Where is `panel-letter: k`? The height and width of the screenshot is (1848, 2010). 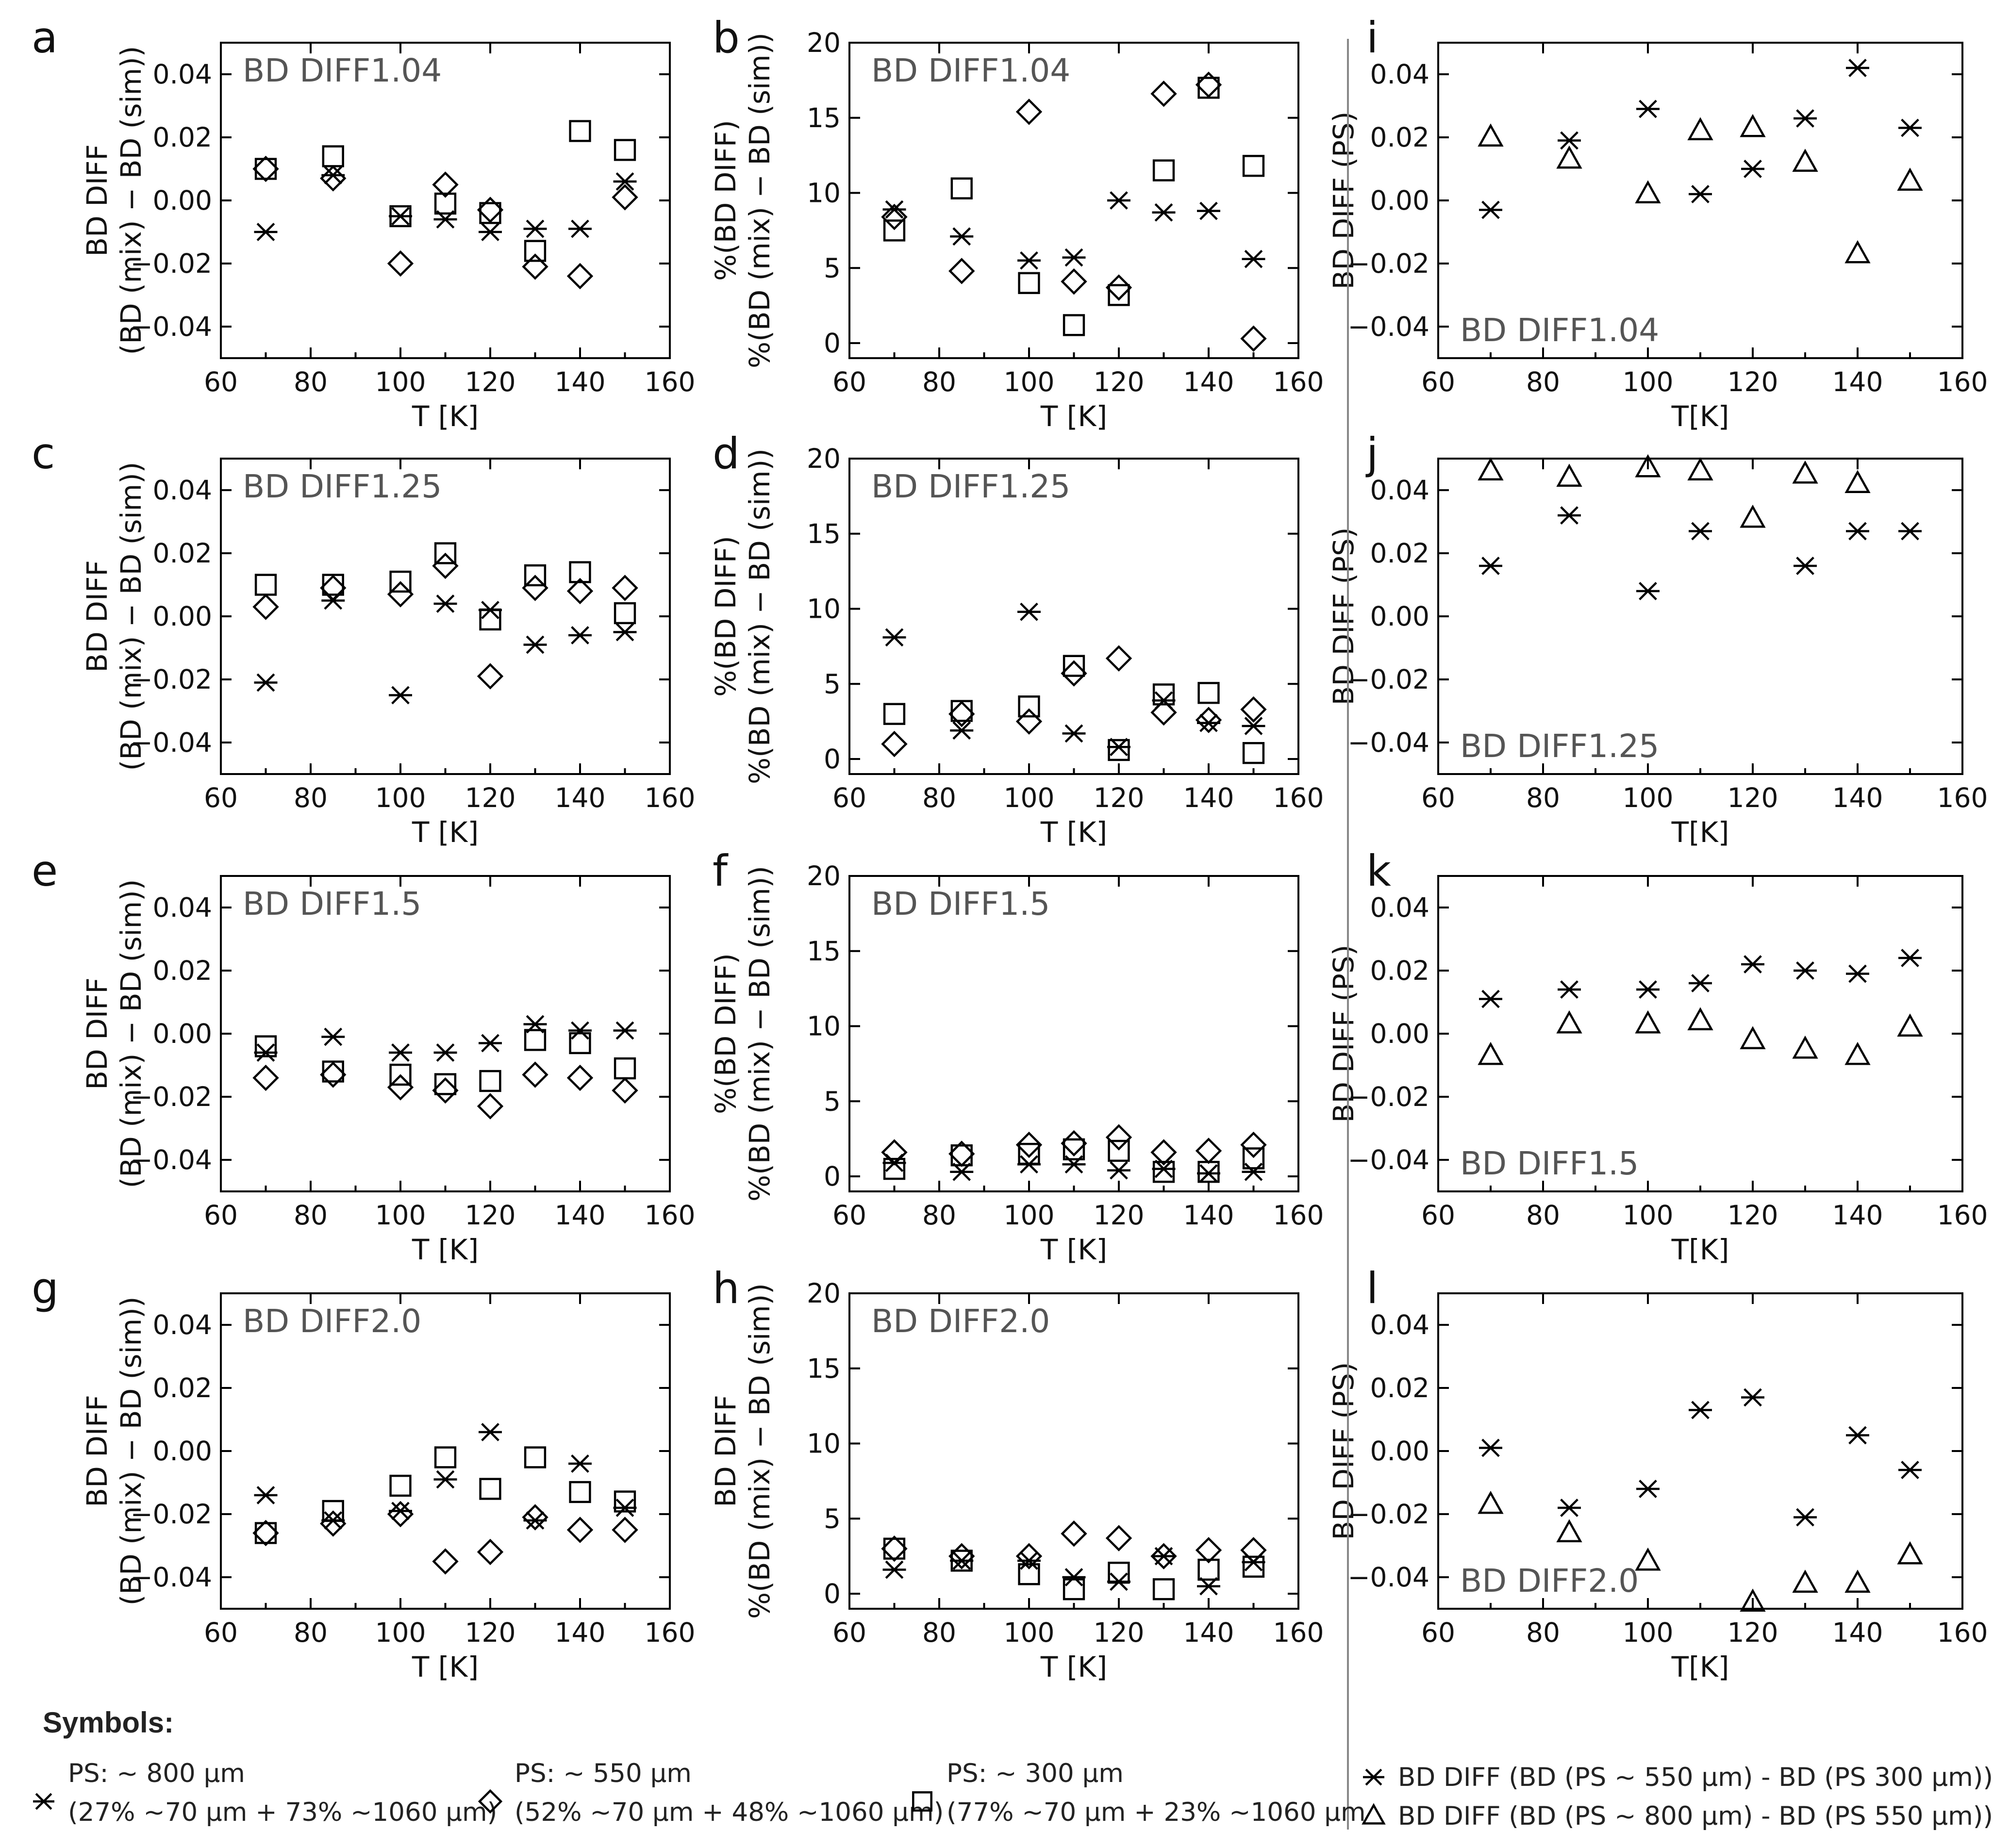 panel-letter: k is located at coordinates (1378, 871).